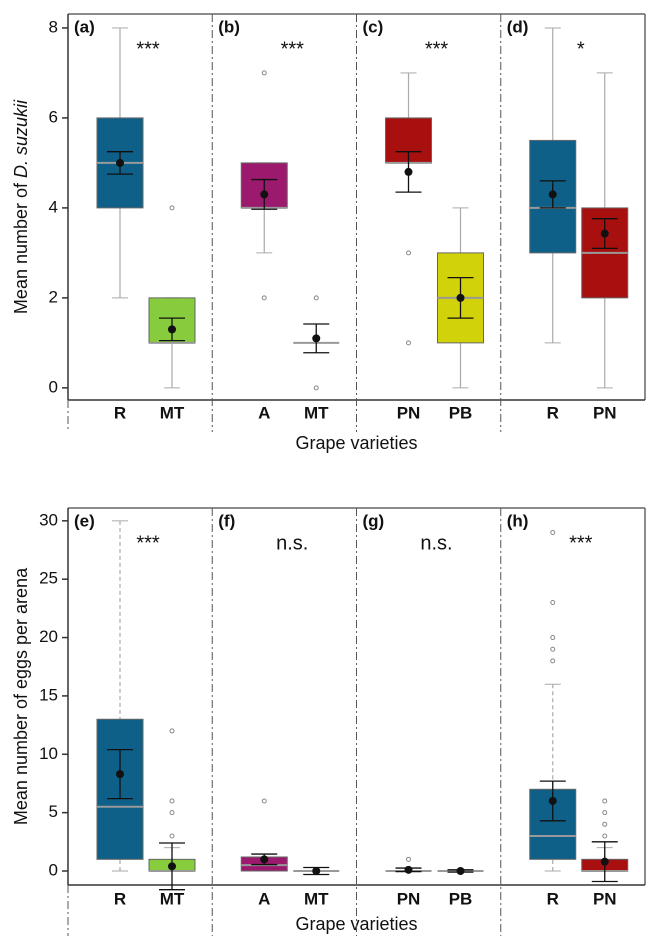 This screenshot has height=936, width=649. What do you see at coordinates (48, 753) in the screenshot?
I see `y-tick-label: 10` at bounding box center [48, 753].